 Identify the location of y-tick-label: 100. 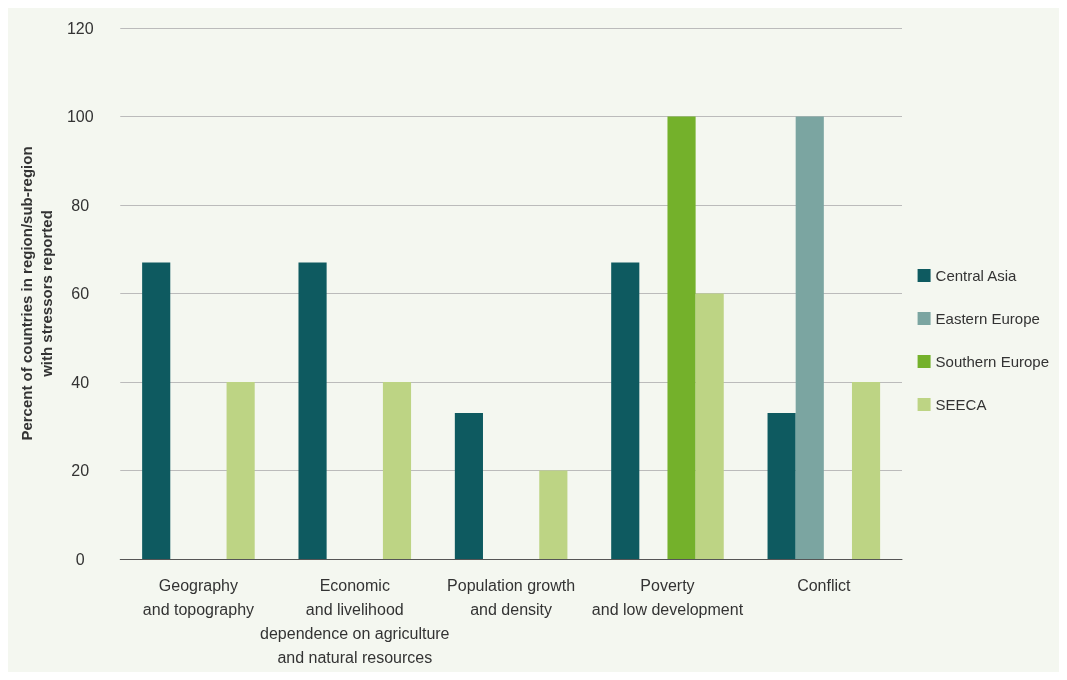
(80, 116).